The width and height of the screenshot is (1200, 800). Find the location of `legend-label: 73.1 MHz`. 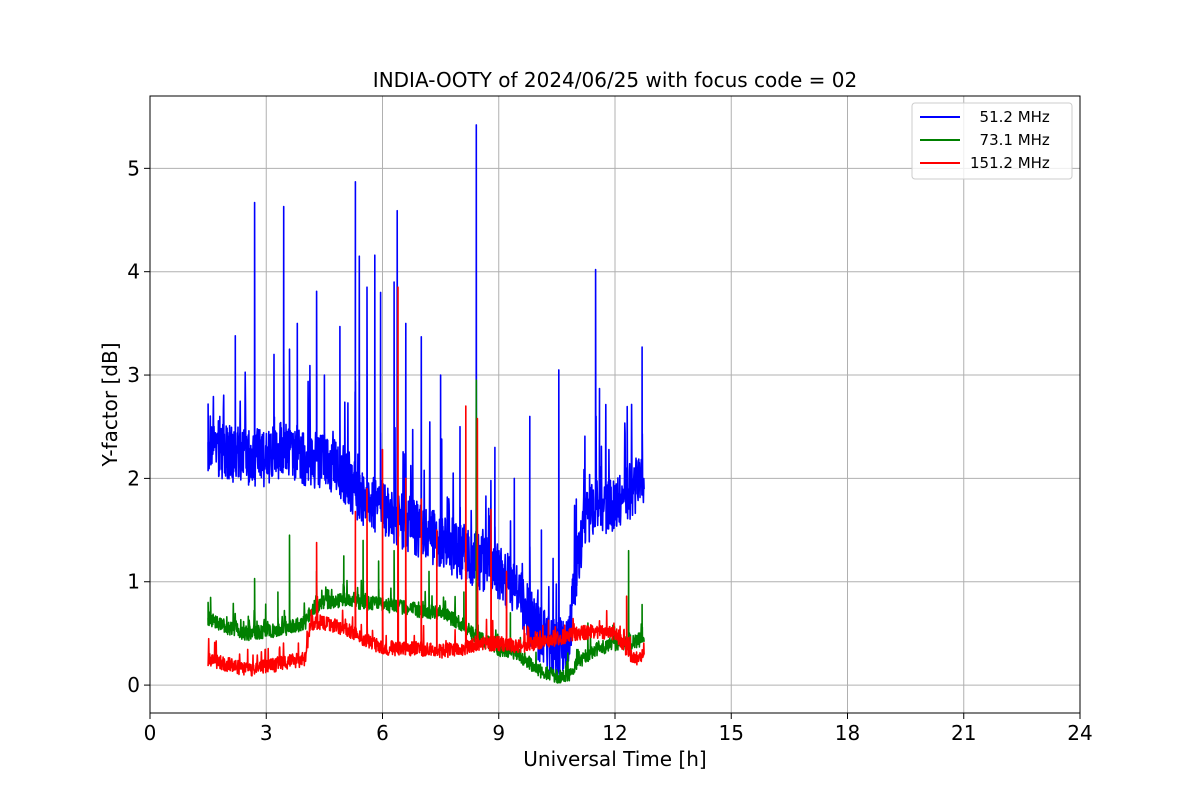

legend-label: 73.1 MHz is located at coordinates (1010, 140).